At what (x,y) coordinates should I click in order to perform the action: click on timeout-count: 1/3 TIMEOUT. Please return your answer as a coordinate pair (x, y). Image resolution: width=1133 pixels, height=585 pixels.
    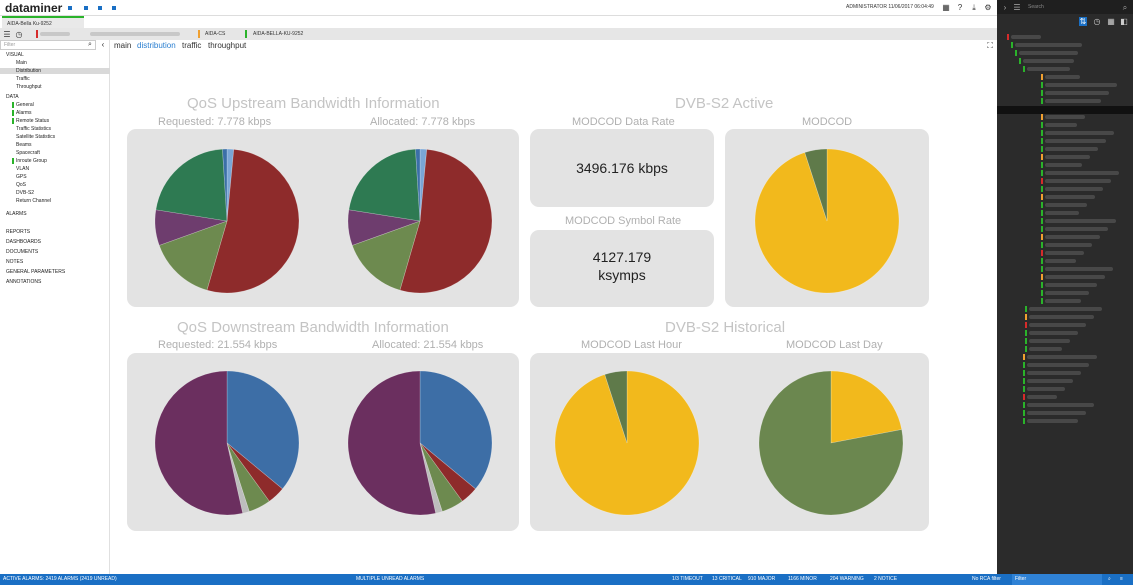
    Looking at the image, I should click on (687, 579).